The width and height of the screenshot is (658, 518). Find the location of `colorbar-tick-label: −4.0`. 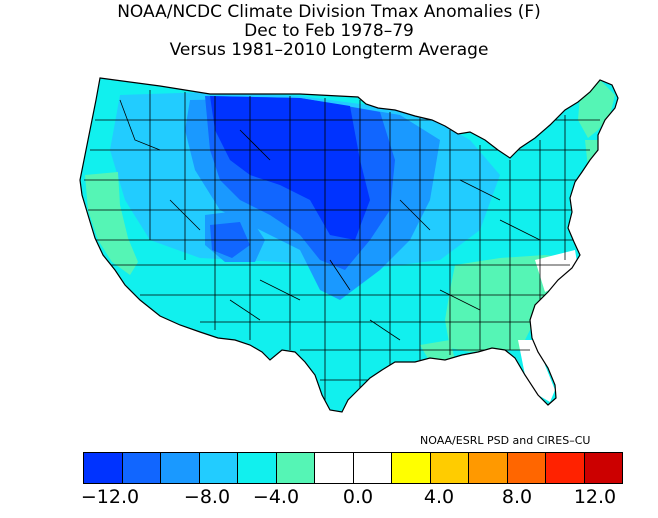

colorbar-tick-label: −4.0 is located at coordinates (276, 497).